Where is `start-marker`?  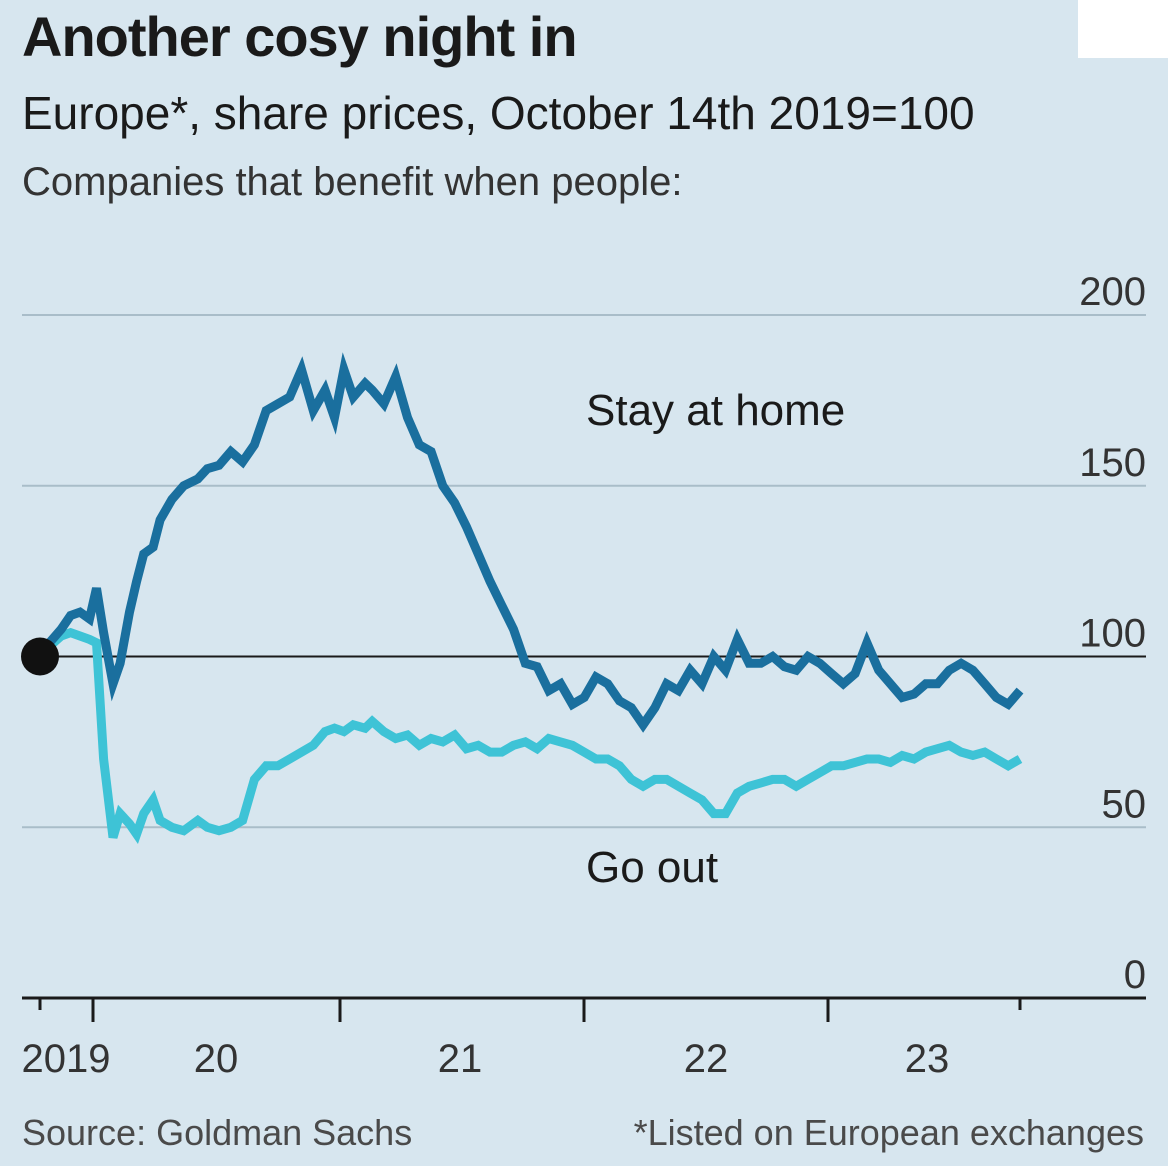 start-marker is located at coordinates (40, 656).